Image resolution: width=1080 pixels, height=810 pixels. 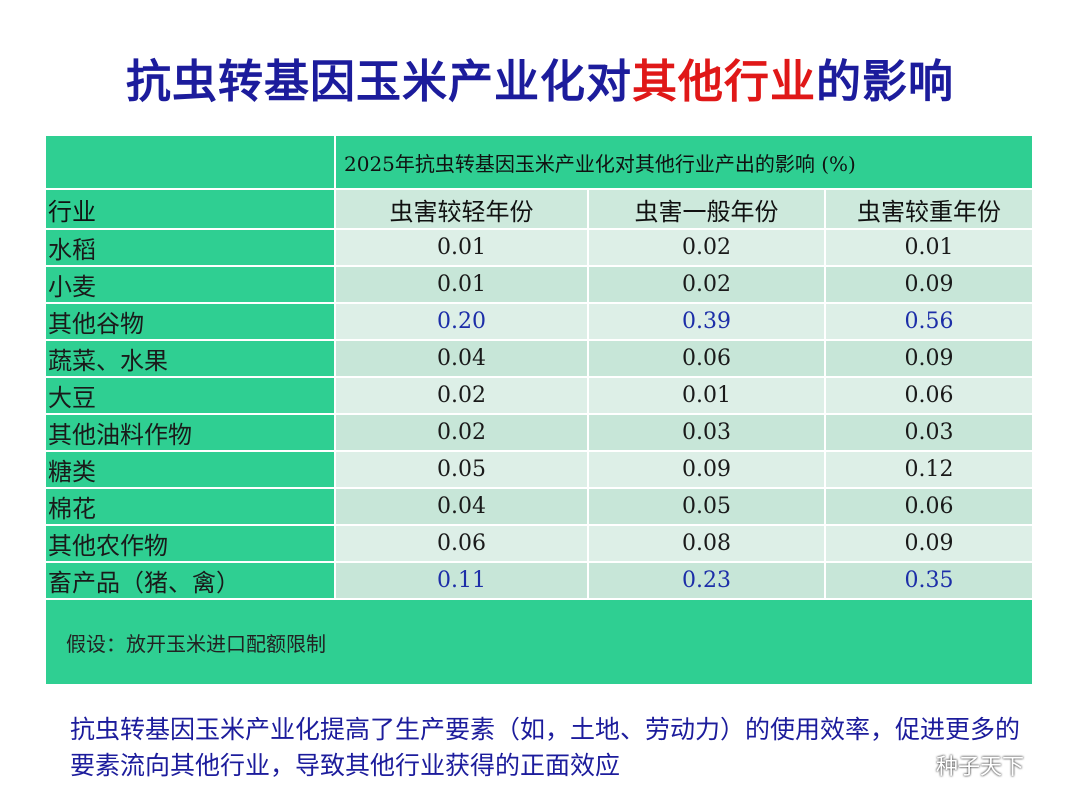 I want to click on row-label: 其他农作物, so click(x=190, y=543).